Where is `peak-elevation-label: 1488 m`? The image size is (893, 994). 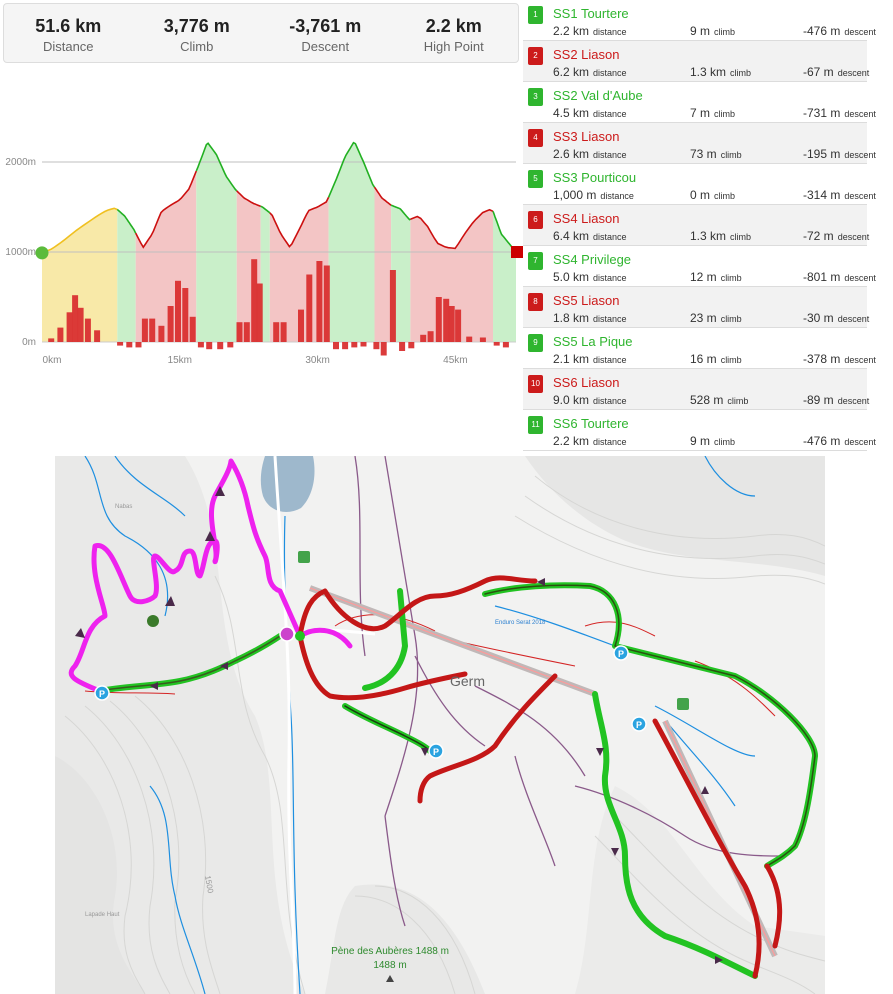
peak-elevation-label: 1488 m is located at coordinates (389, 965).